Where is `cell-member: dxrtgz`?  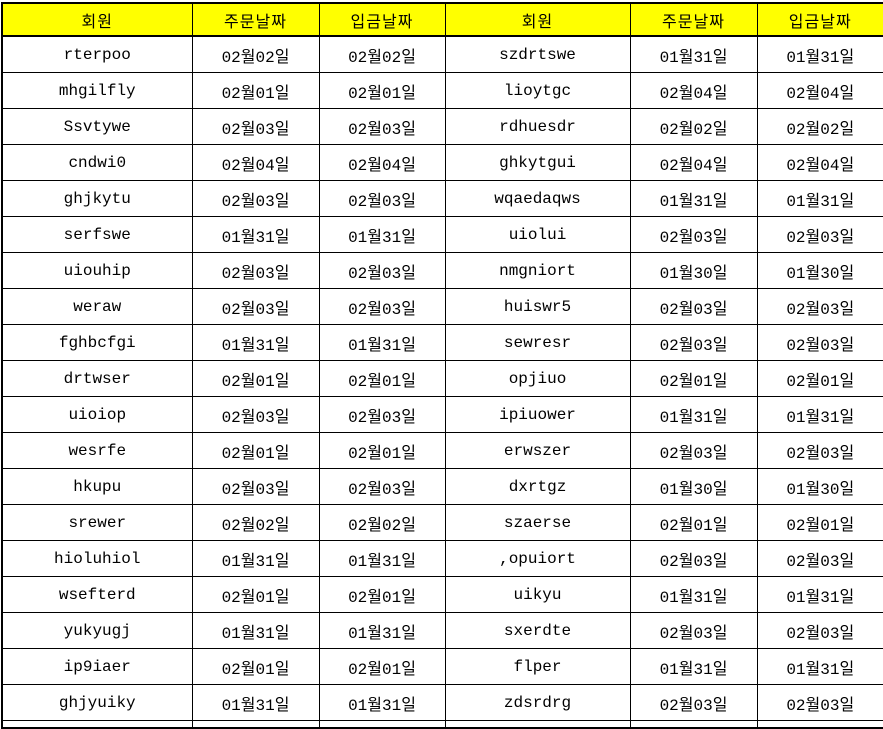
cell-member: dxrtgz is located at coordinates (537, 486).